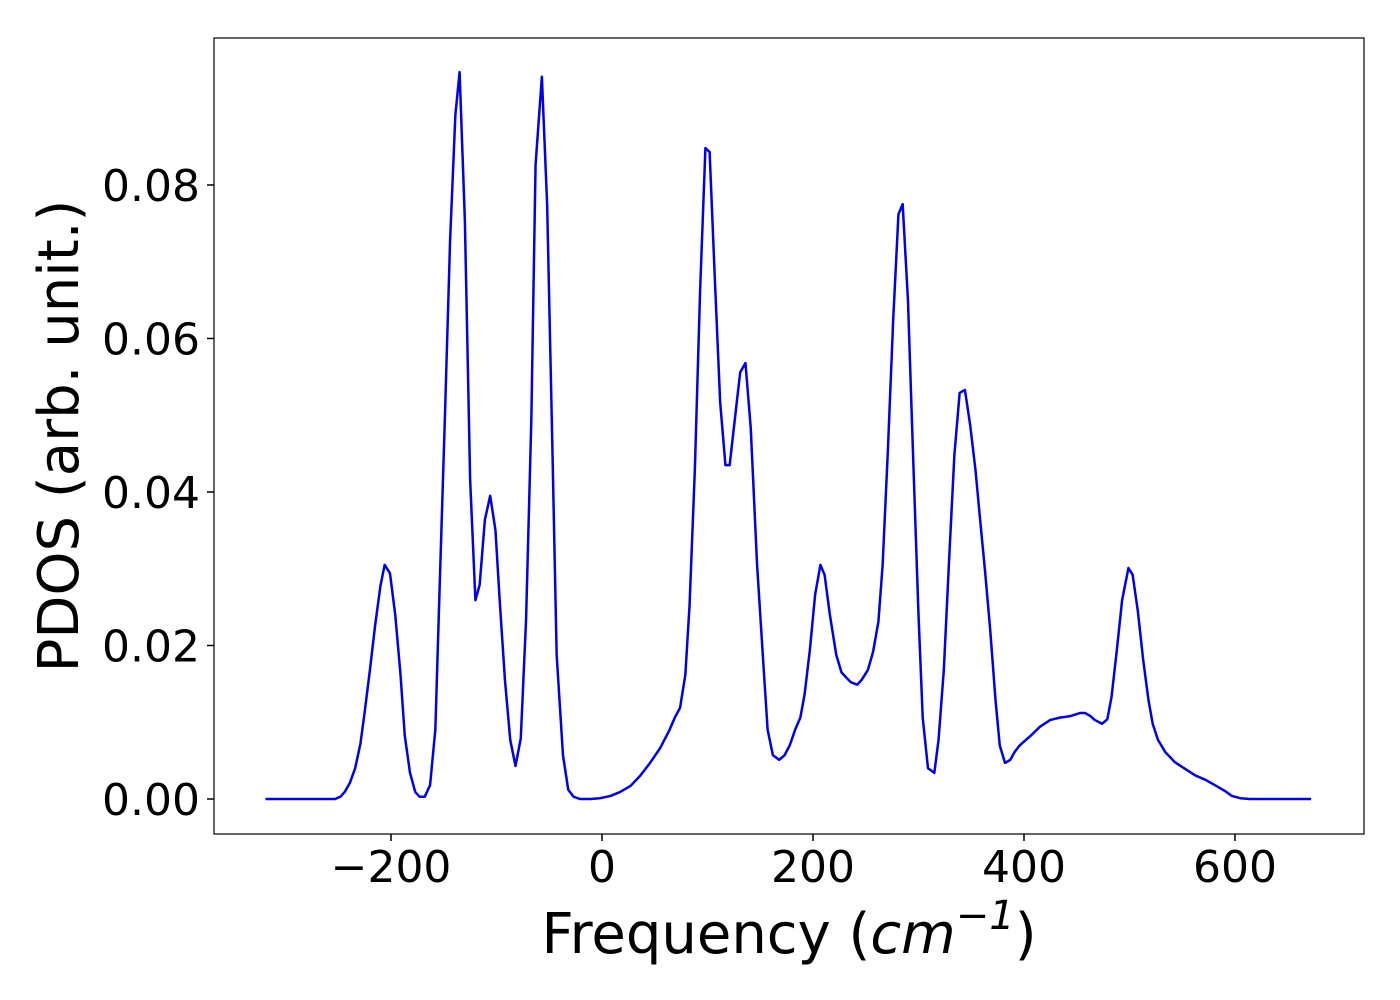 The width and height of the screenshot is (1400, 1000). What do you see at coordinates (391, 867) in the screenshot?
I see `x-tick-label: −200` at bounding box center [391, 867].